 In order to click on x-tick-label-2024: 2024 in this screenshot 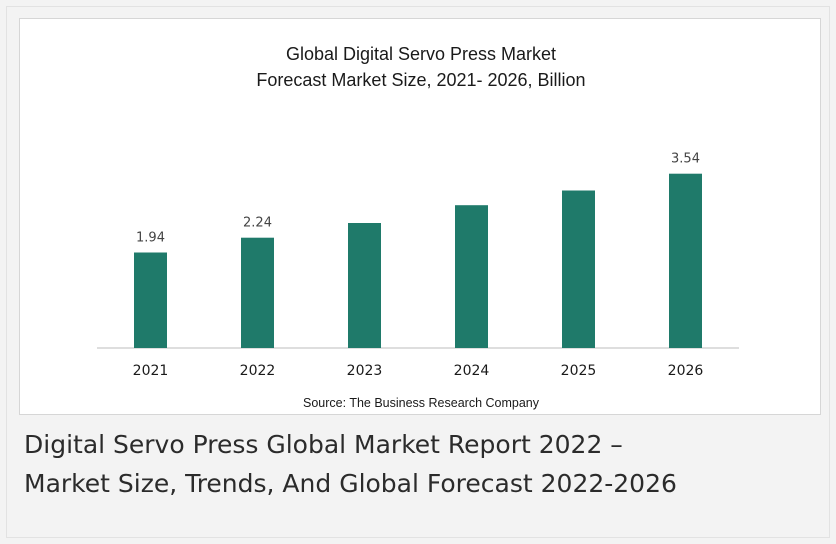, I will do `click(472, 371)`.